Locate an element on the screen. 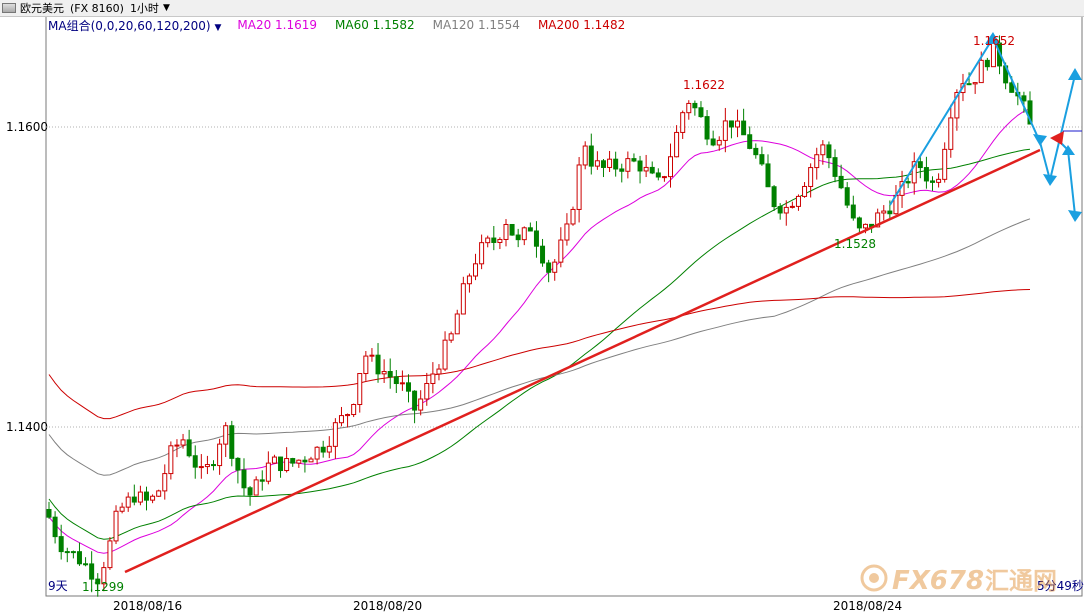 The width and height of the screenshot is (1084, 616). instrument-code: (FX 8160) is located at coordinates (97, 8).